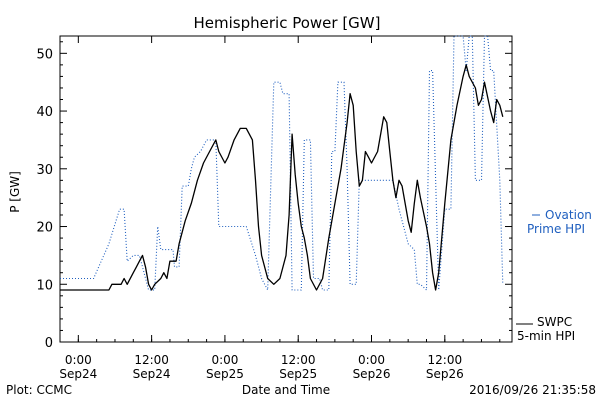 The height and width of the screenshot is (400, 600). I want to click on x-axis-label: Date and Time, so click(286, 390).